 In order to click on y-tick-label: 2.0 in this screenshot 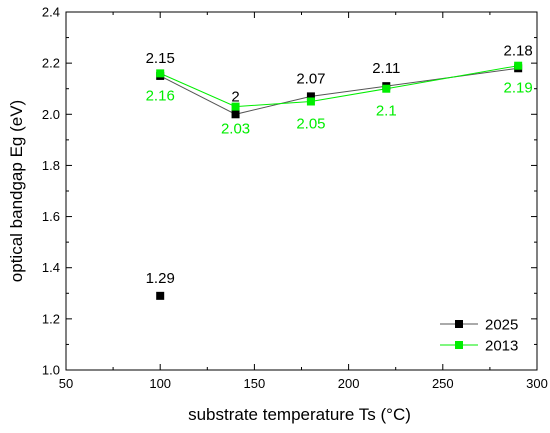, I will do `click(51, 114)`.